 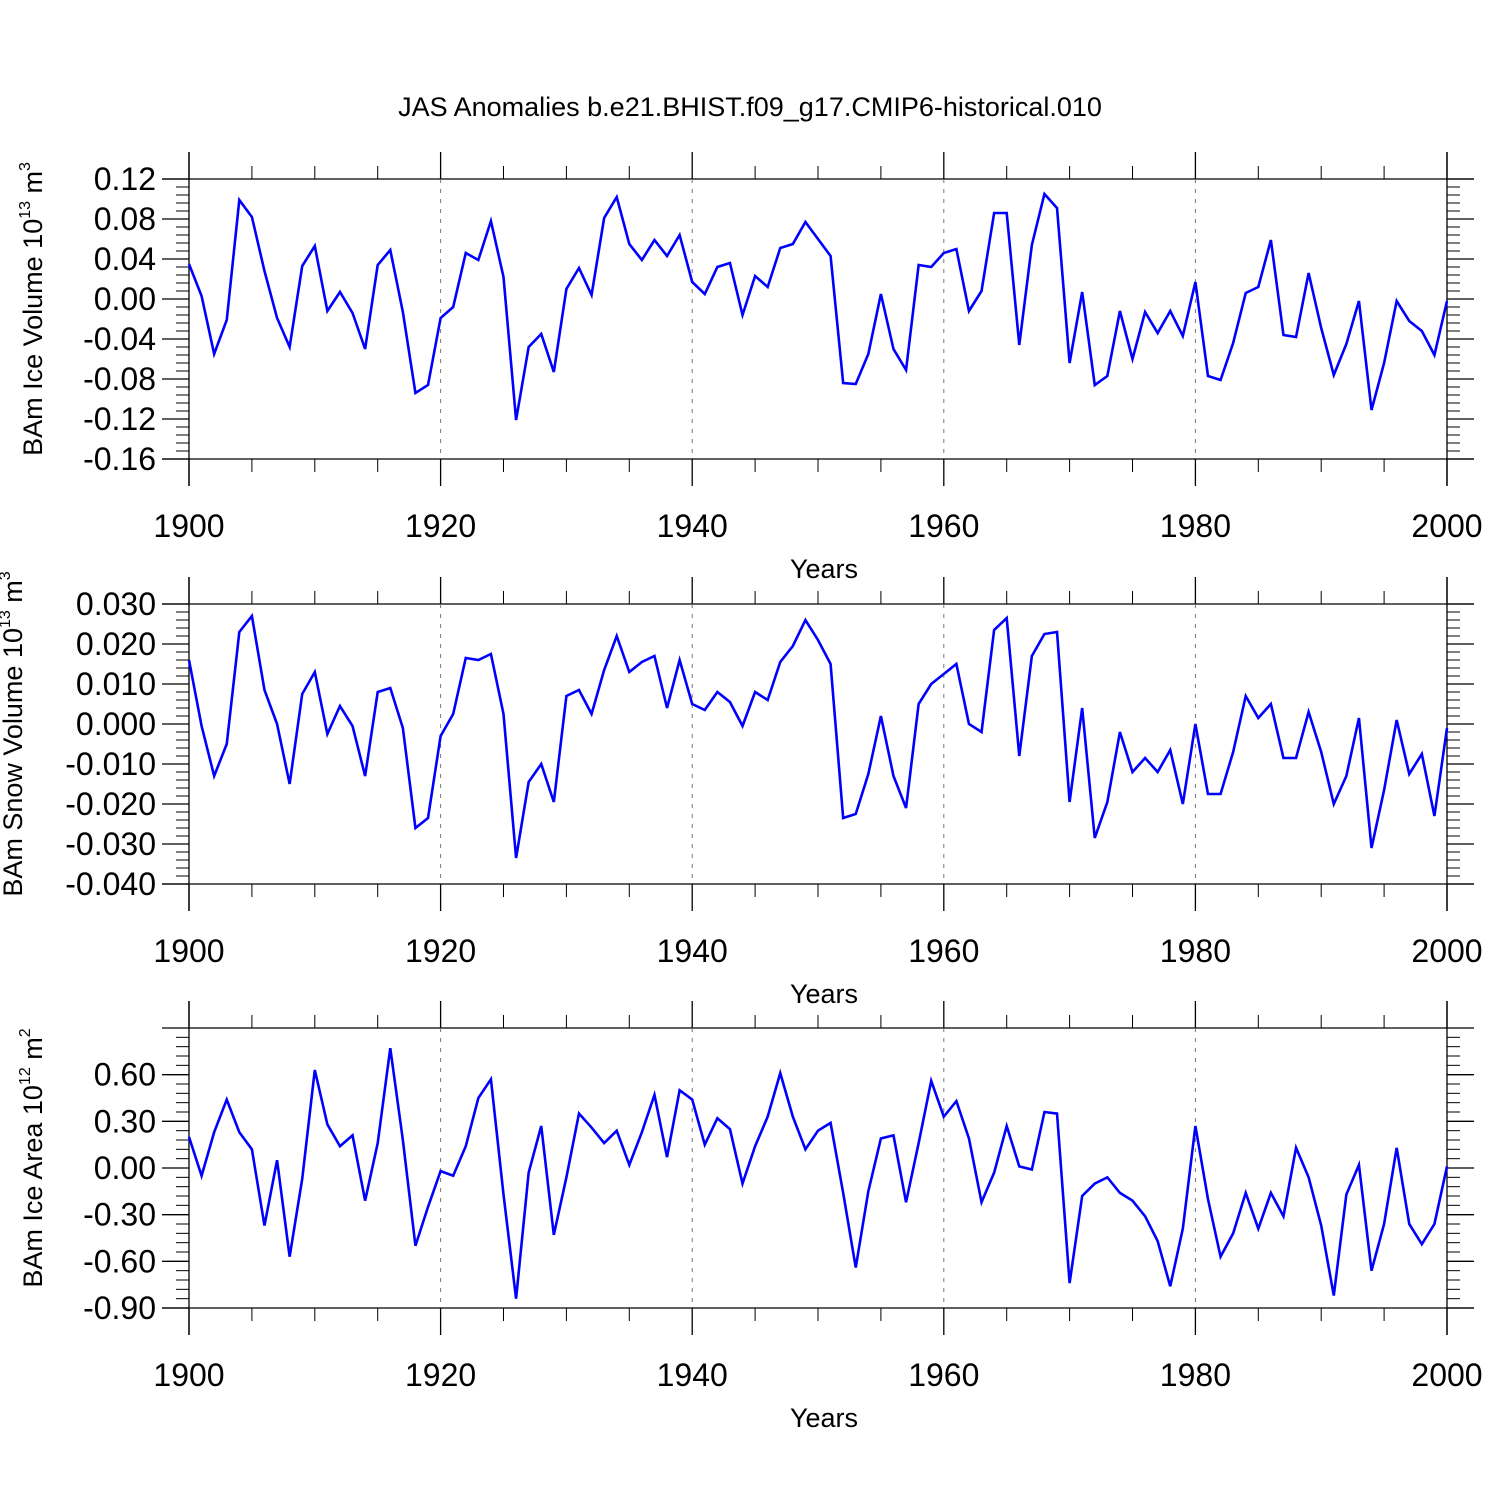 I want to click on y-tick-label: -0.04, so click(x=119, y=339).